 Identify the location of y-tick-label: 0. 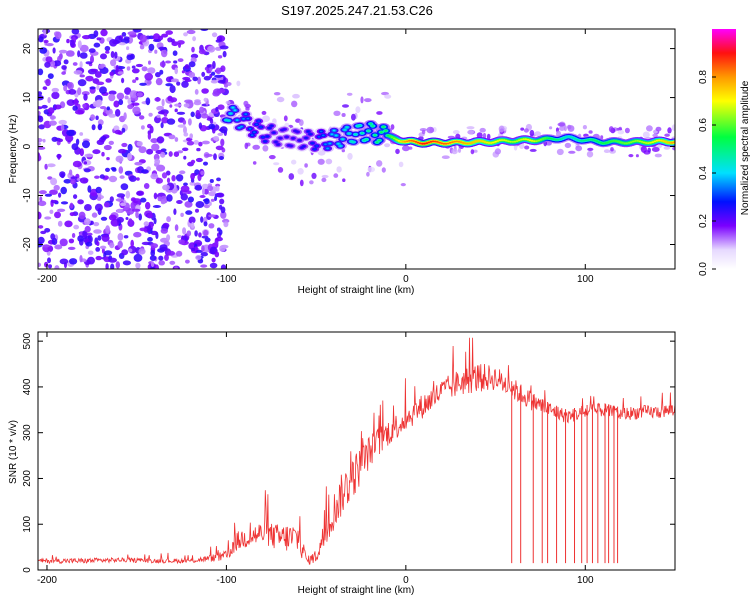
(27, 570).